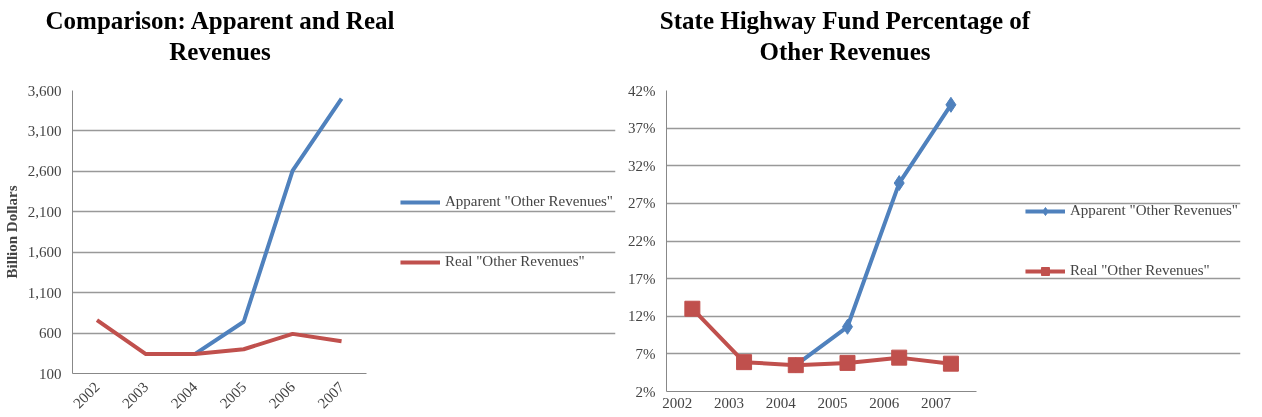 Image resolution: width=1262 pixels, height=417 pixels. Describe the element at coordinates (50, 333) in the screenshot. I see `y-tick-label: 600` at that location.